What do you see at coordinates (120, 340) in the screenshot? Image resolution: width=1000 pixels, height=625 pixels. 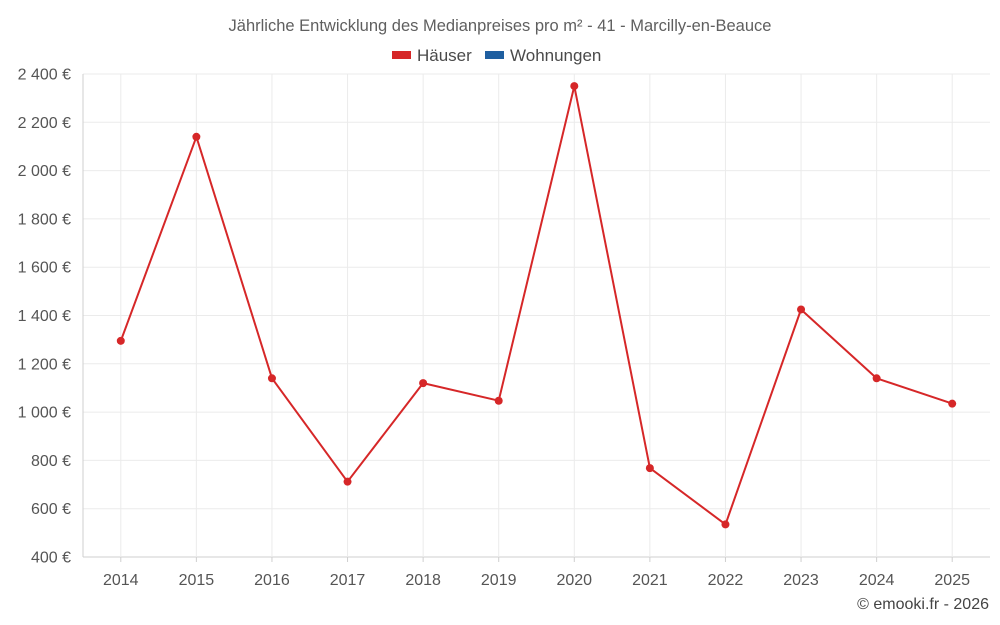 I see `data-point-2014` at bounding box center [120, 340].